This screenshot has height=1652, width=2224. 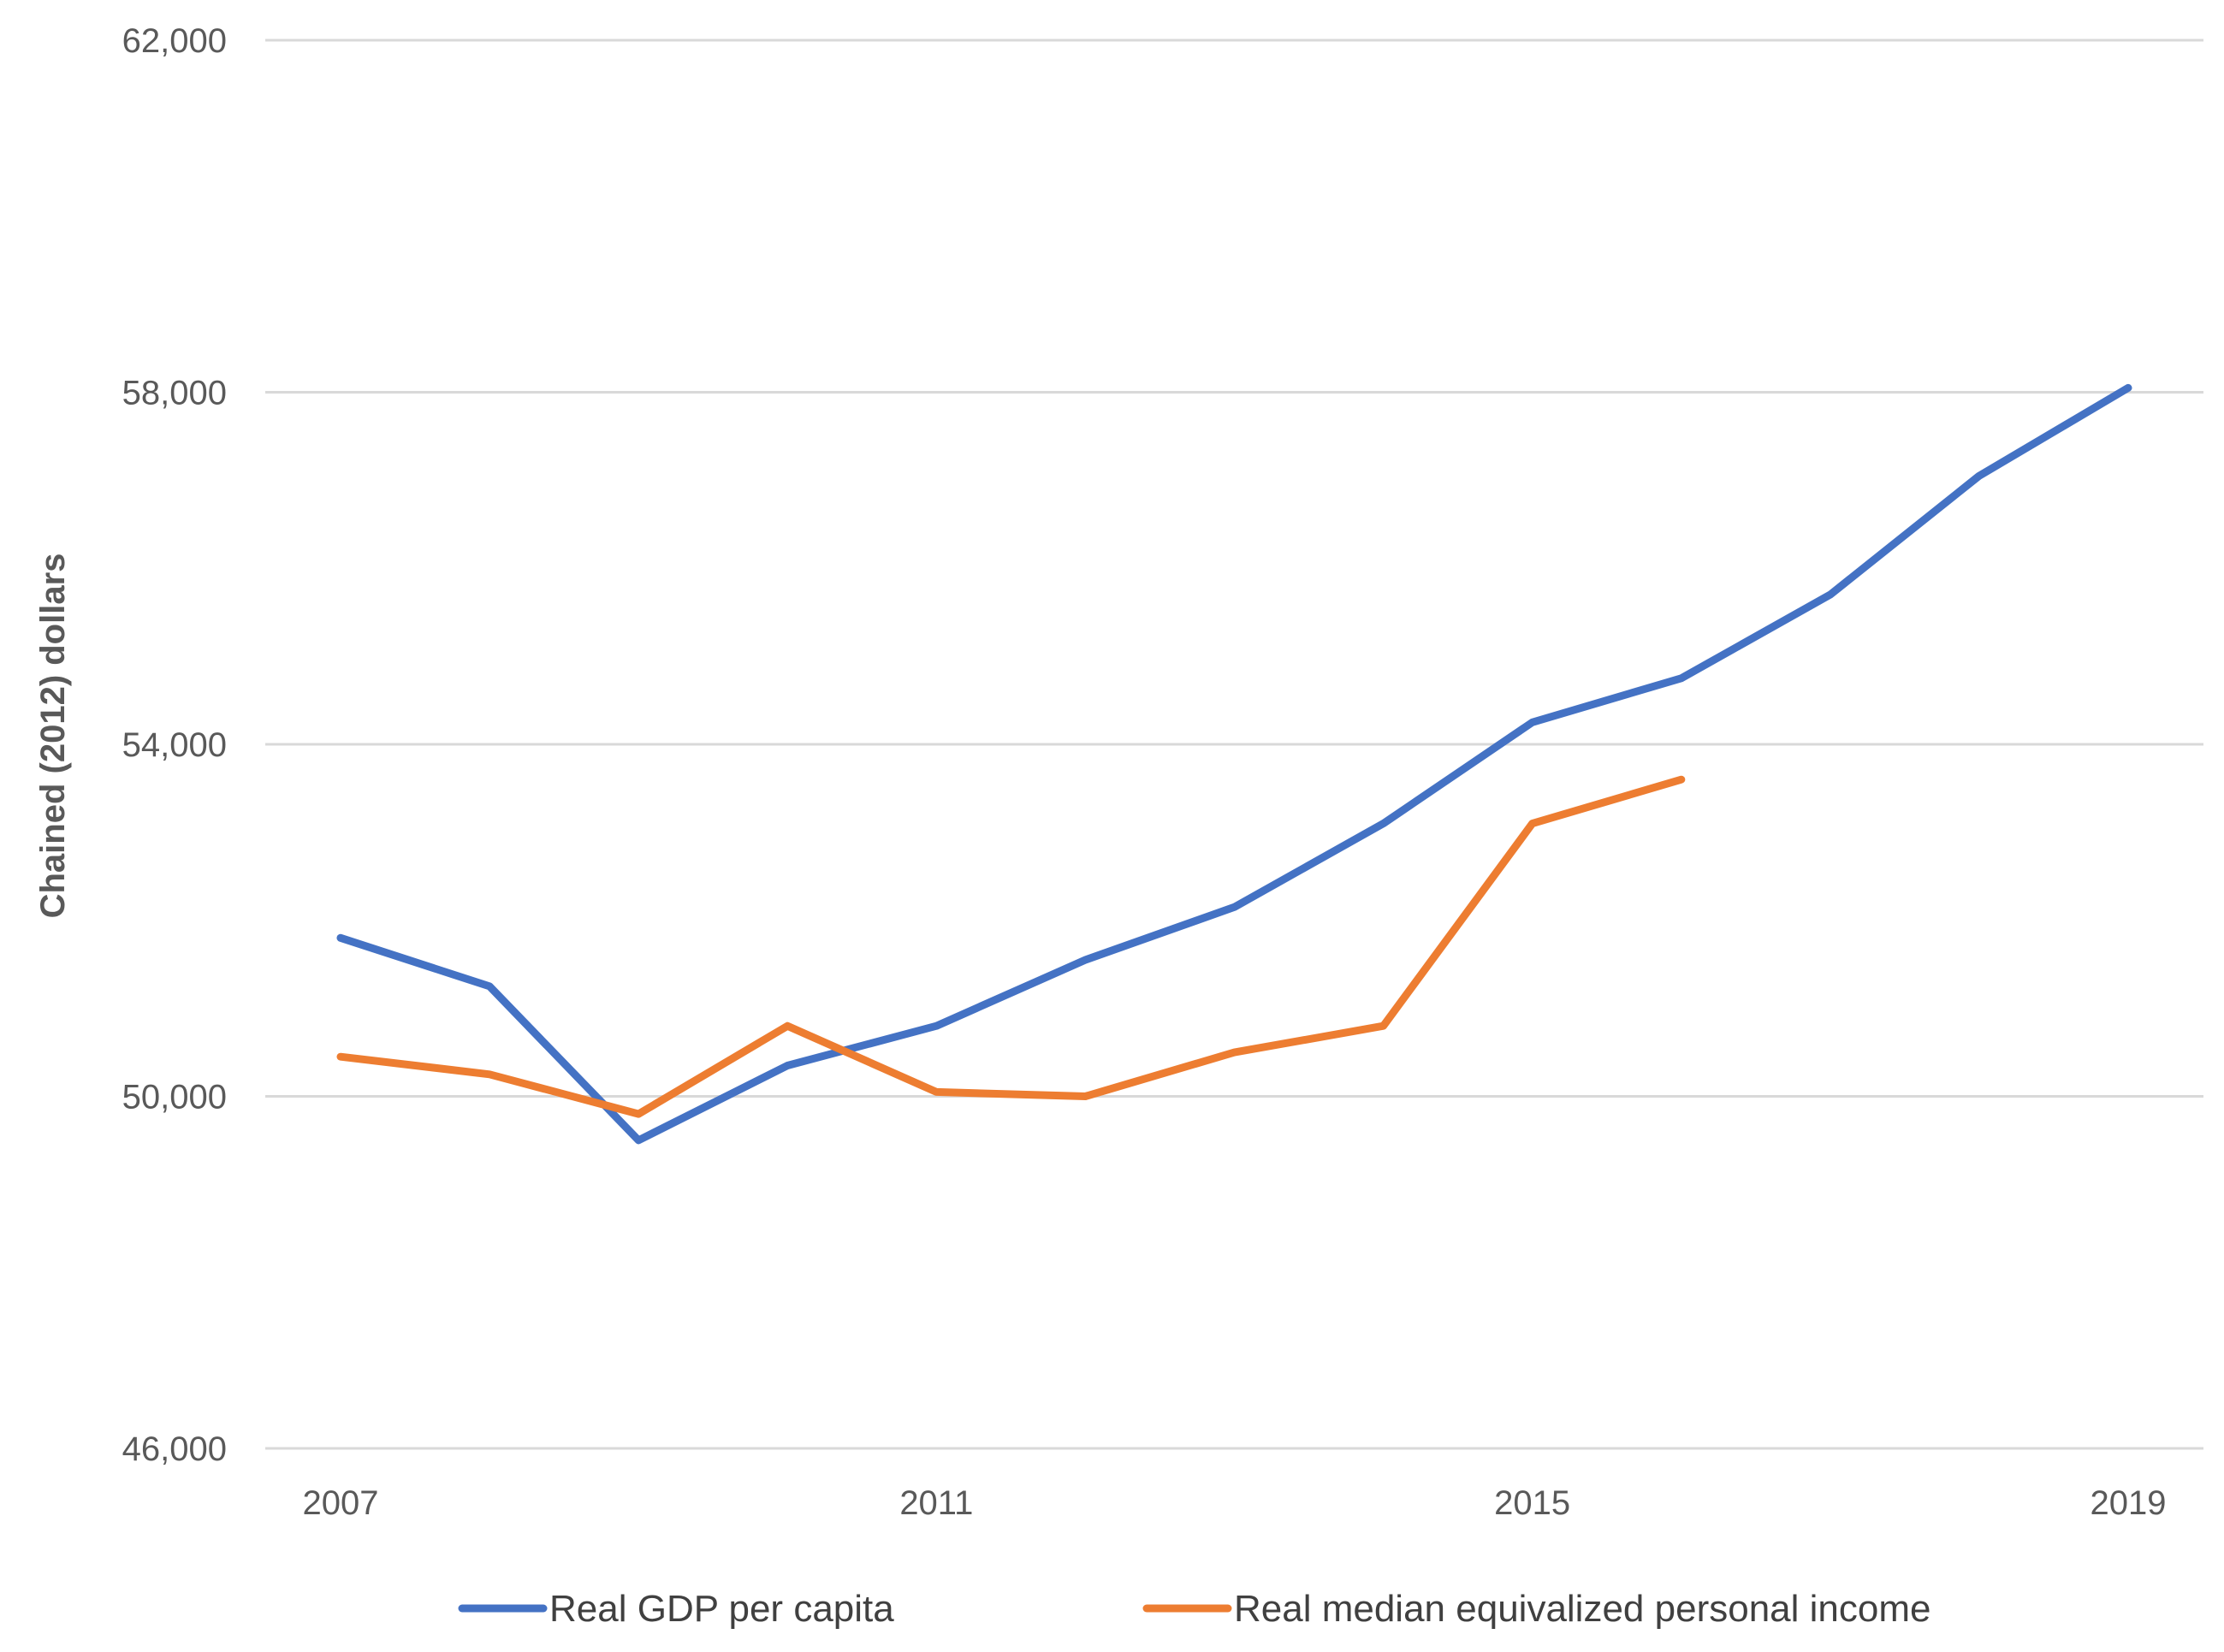 I want to click on x-tick-label: 2011, so click(x=936, y=1503).